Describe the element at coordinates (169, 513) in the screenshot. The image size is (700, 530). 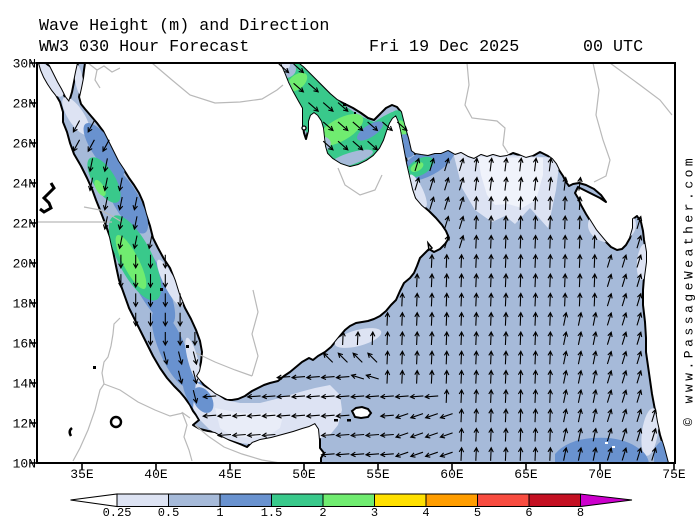
I see `svg-text: 0.5` at that location.